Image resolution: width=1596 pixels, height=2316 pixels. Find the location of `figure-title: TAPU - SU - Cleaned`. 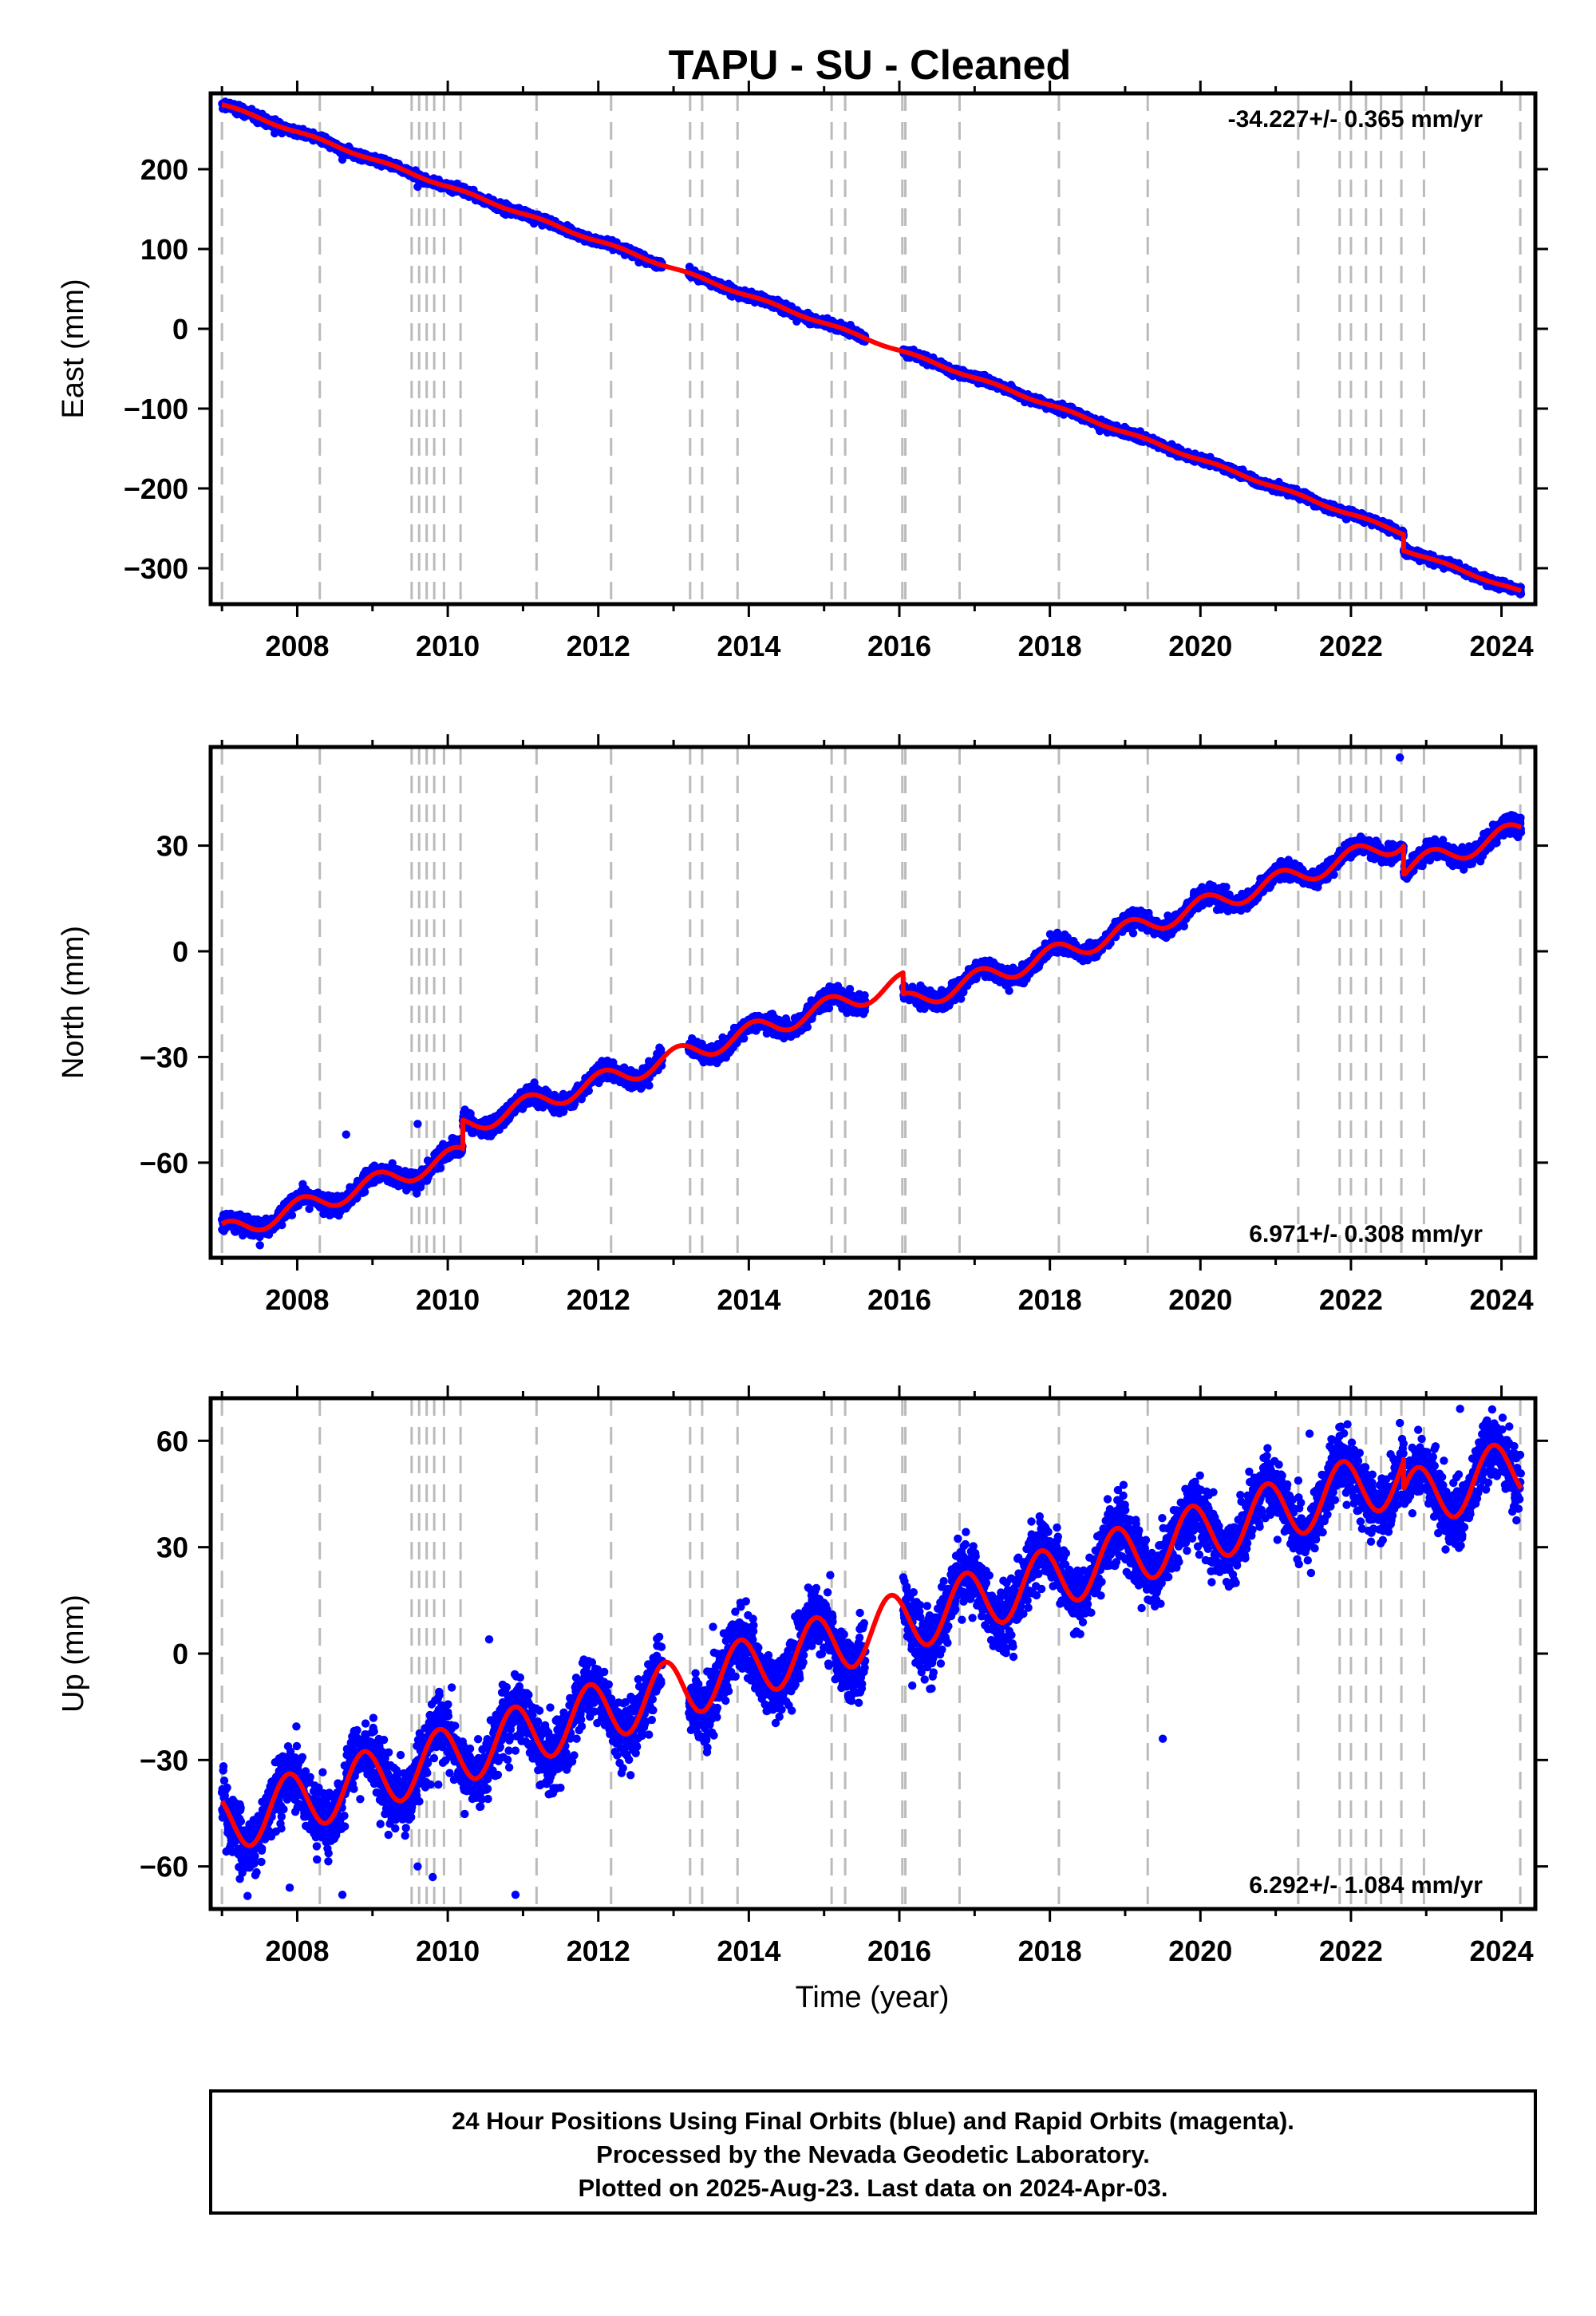

figure-title: TAPU - SU - Cleaned is located at coordinates (870, 65).